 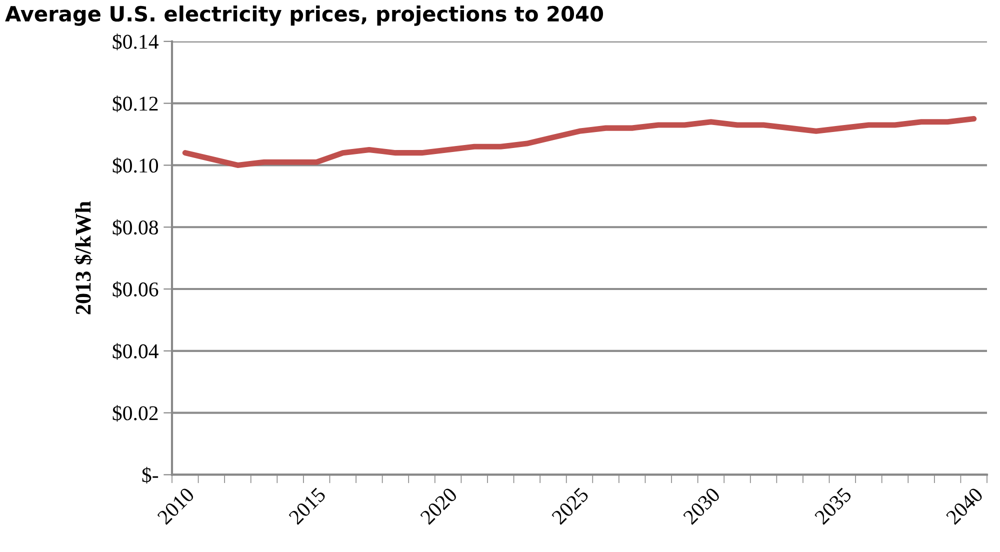 What do you see at coordinates (83, 257) in the screenshot?
I see `y-axis-title: 2013 $/kWh` at bounding box center [83, 257].